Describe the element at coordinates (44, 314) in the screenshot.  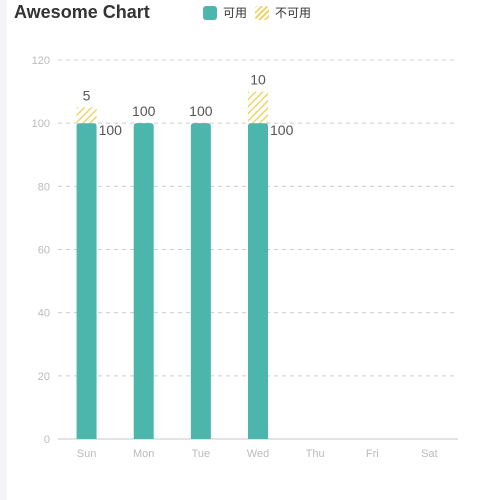
I see `y-tick-label: 40` at that location.